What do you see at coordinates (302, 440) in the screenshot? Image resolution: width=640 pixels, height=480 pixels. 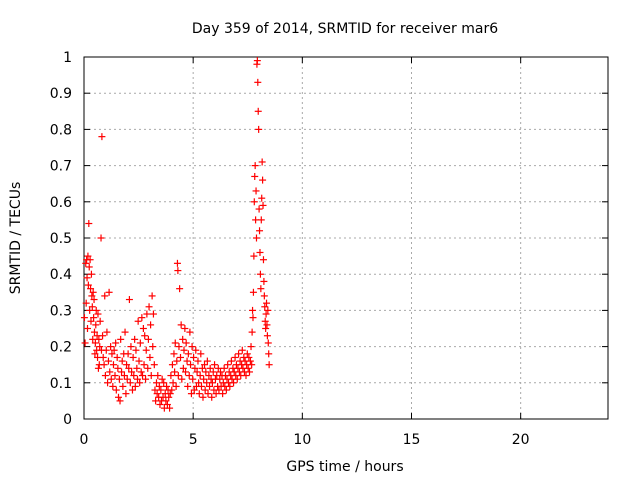 I see `x-tick-label: 10` at bounding box center [302, 440].